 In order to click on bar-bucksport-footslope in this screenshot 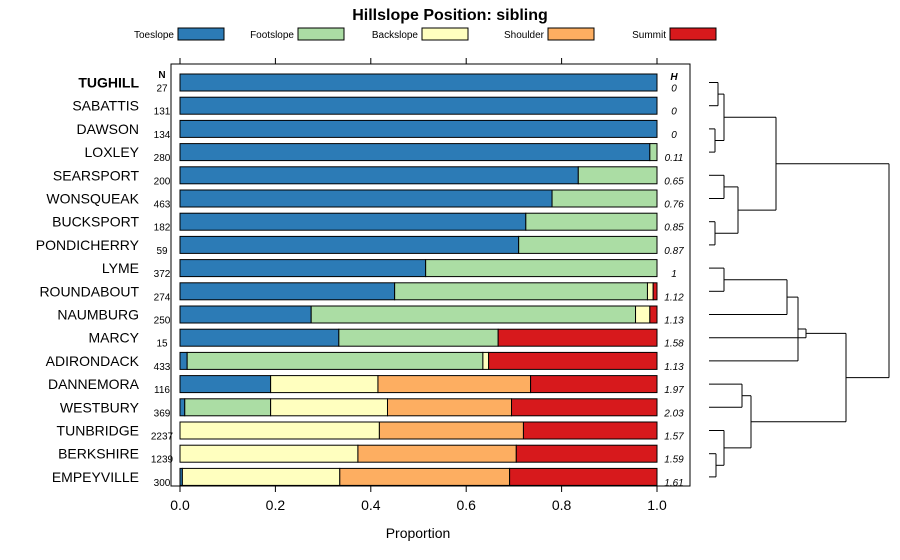, I will do `click(591, 221)`.